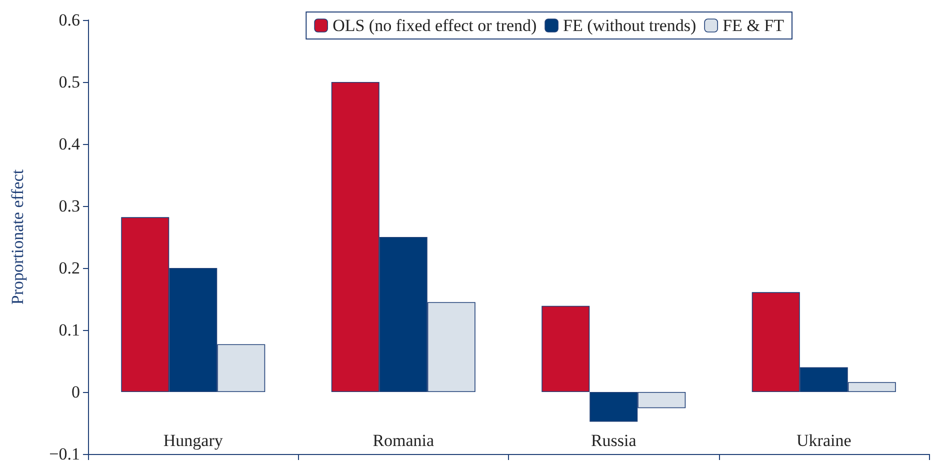 This screenshot has width=937, height=464. I want to click on y-axis-title: Proportionate effect, so click(17, 237).